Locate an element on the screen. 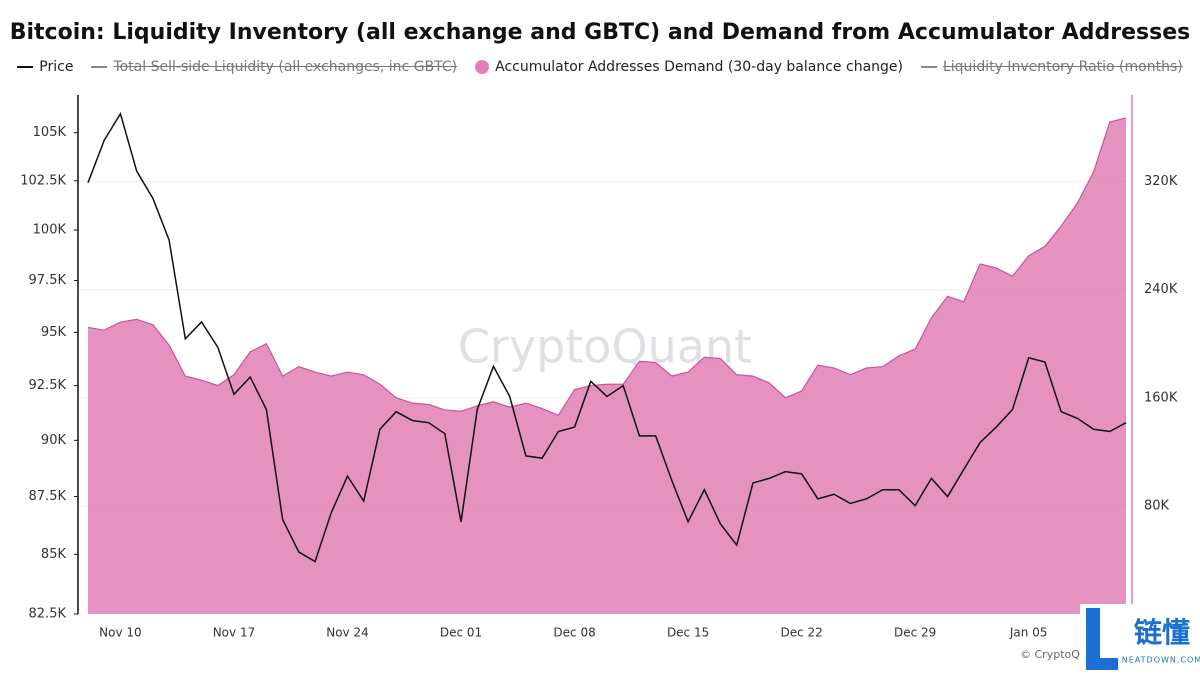  y-tick-label: 97.5K is located at coordinates (48, 280).